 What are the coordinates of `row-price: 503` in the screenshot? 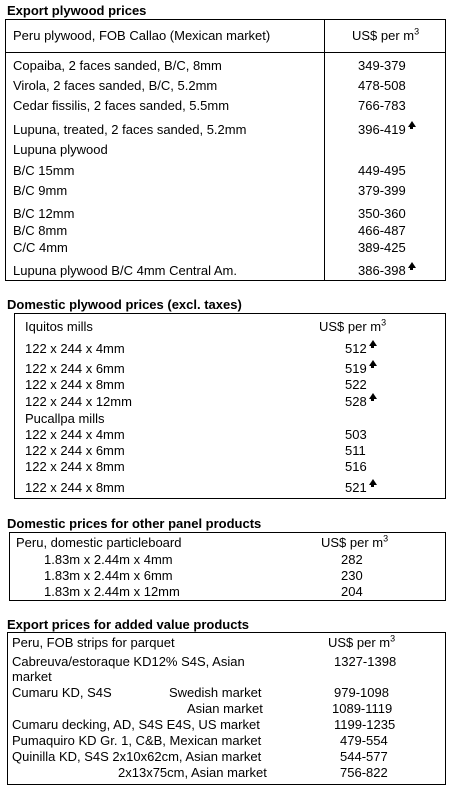 It's located at (356, 434).